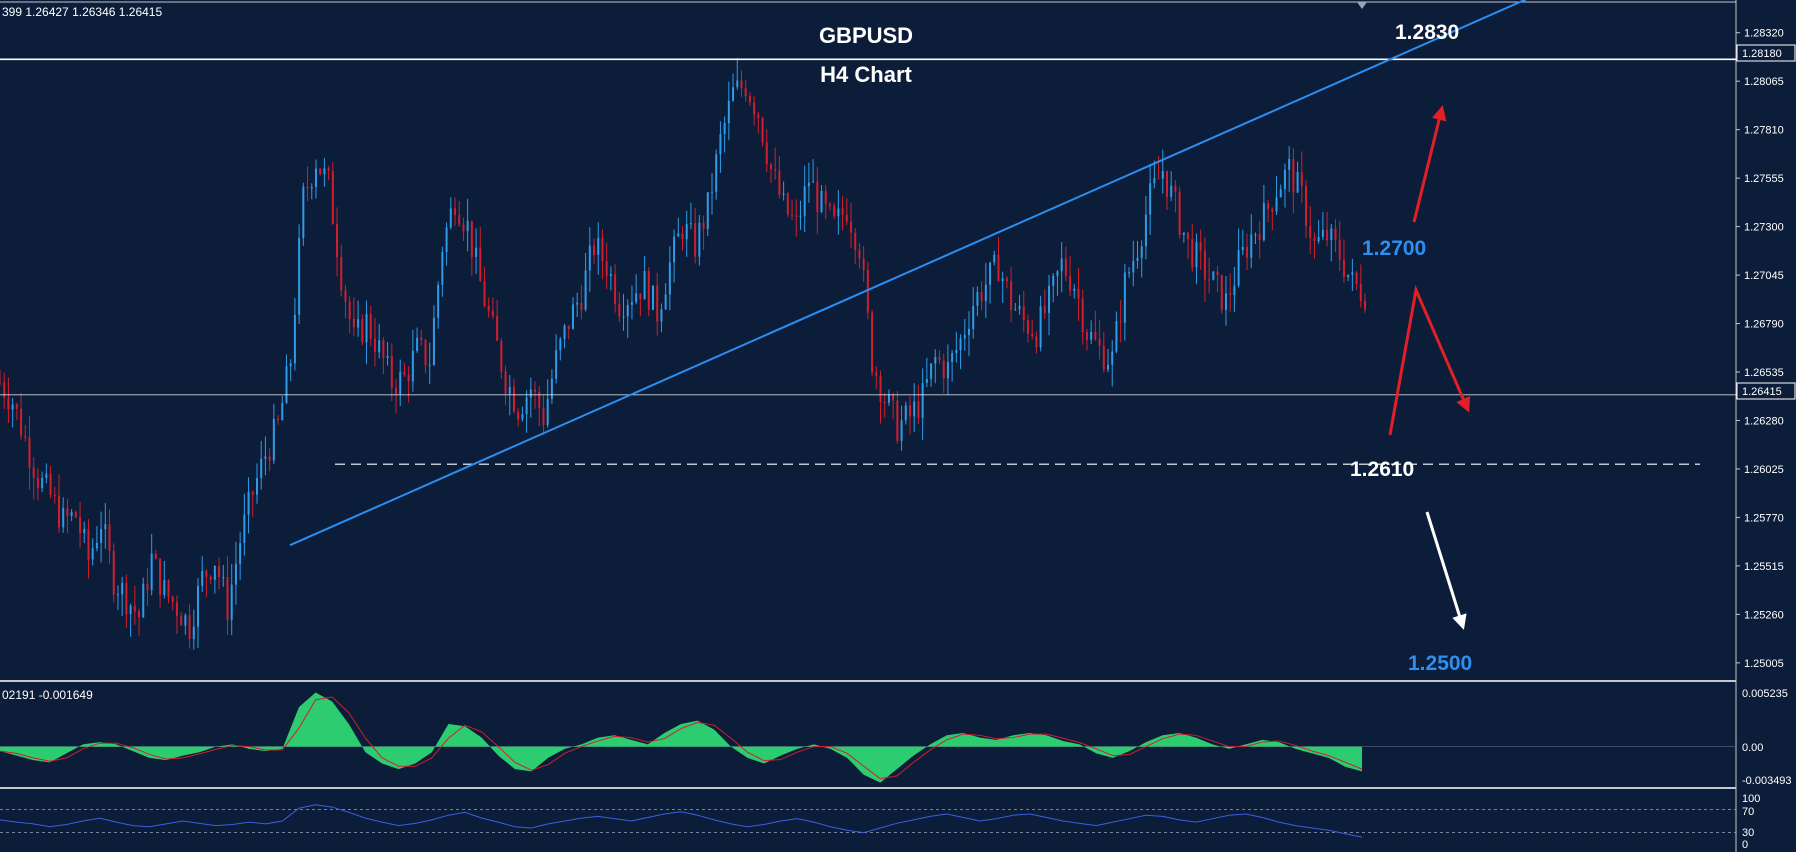 The image size is (1796, 852). I want to click on price-tick-label: 1.26535, so click(1764, 373).